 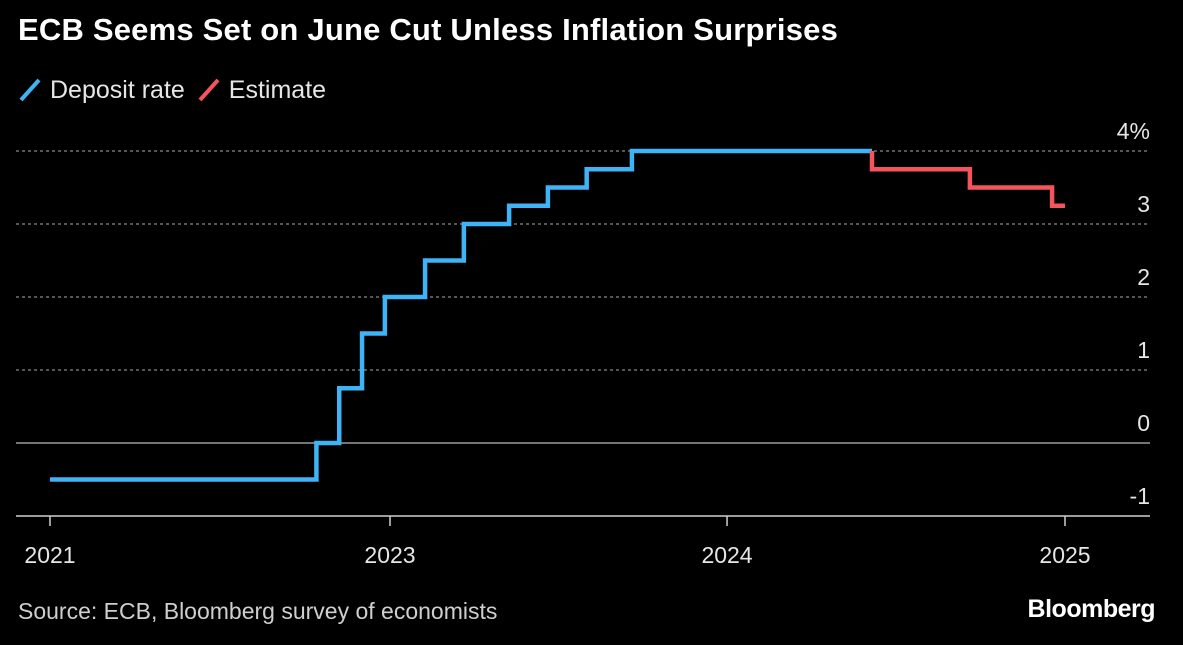 What do you see at coordinates (209, 90) in the screenshot?
I see `legend-swatch-estimate` at bounding box center [209, 90].